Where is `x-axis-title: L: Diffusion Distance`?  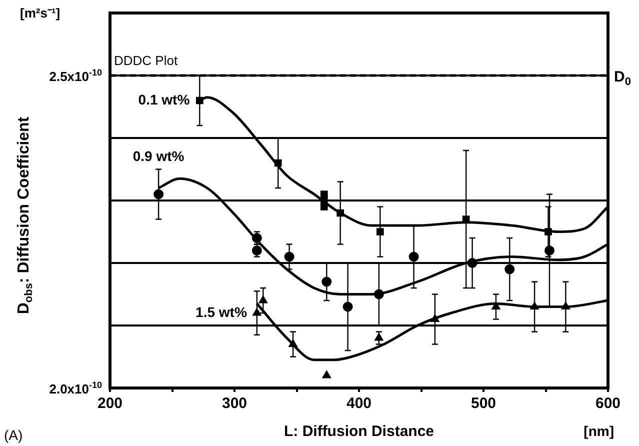 x-axis-title: L: Diffusion Distance is located at coordinates (359, 431).